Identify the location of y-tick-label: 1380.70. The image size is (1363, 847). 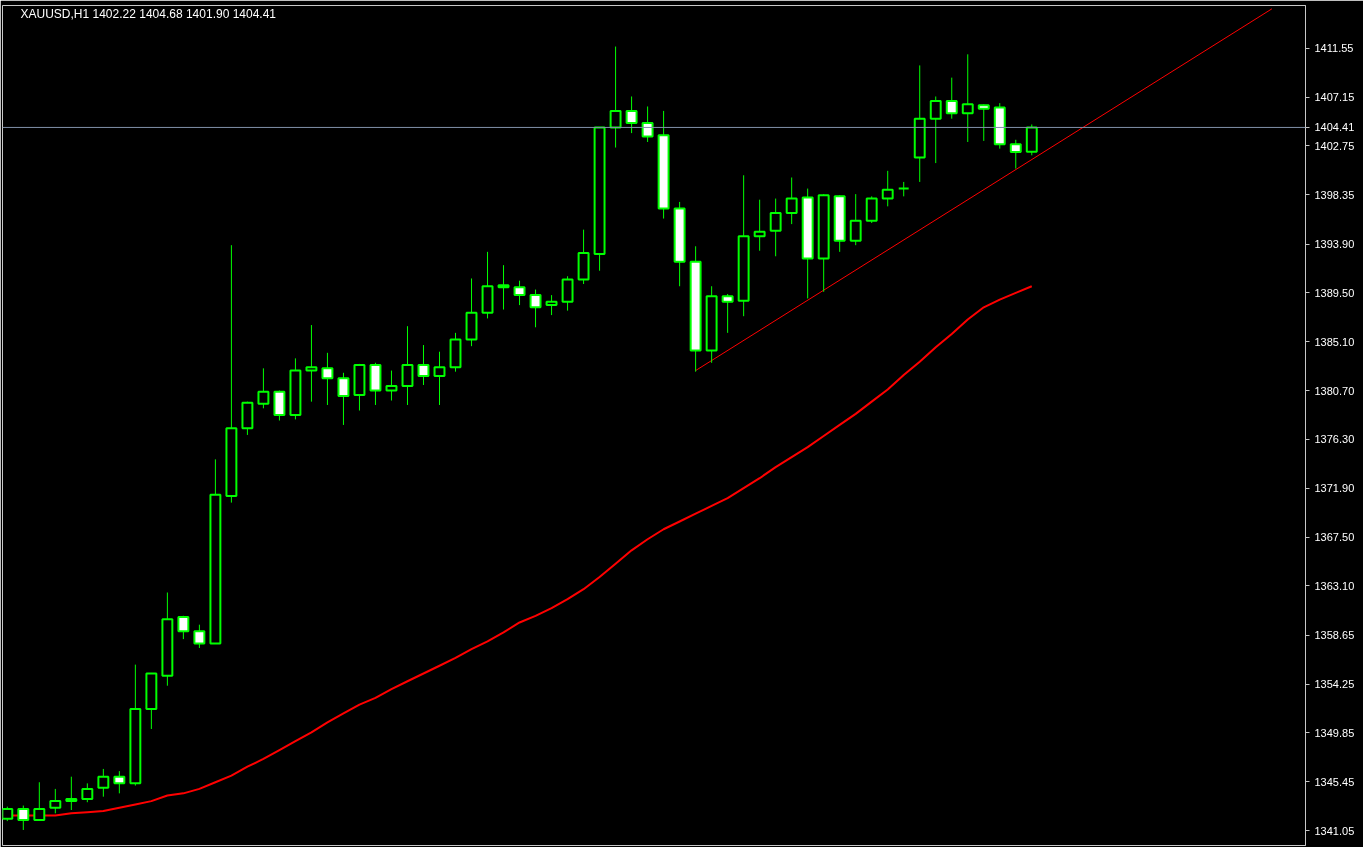
(1334, 390).